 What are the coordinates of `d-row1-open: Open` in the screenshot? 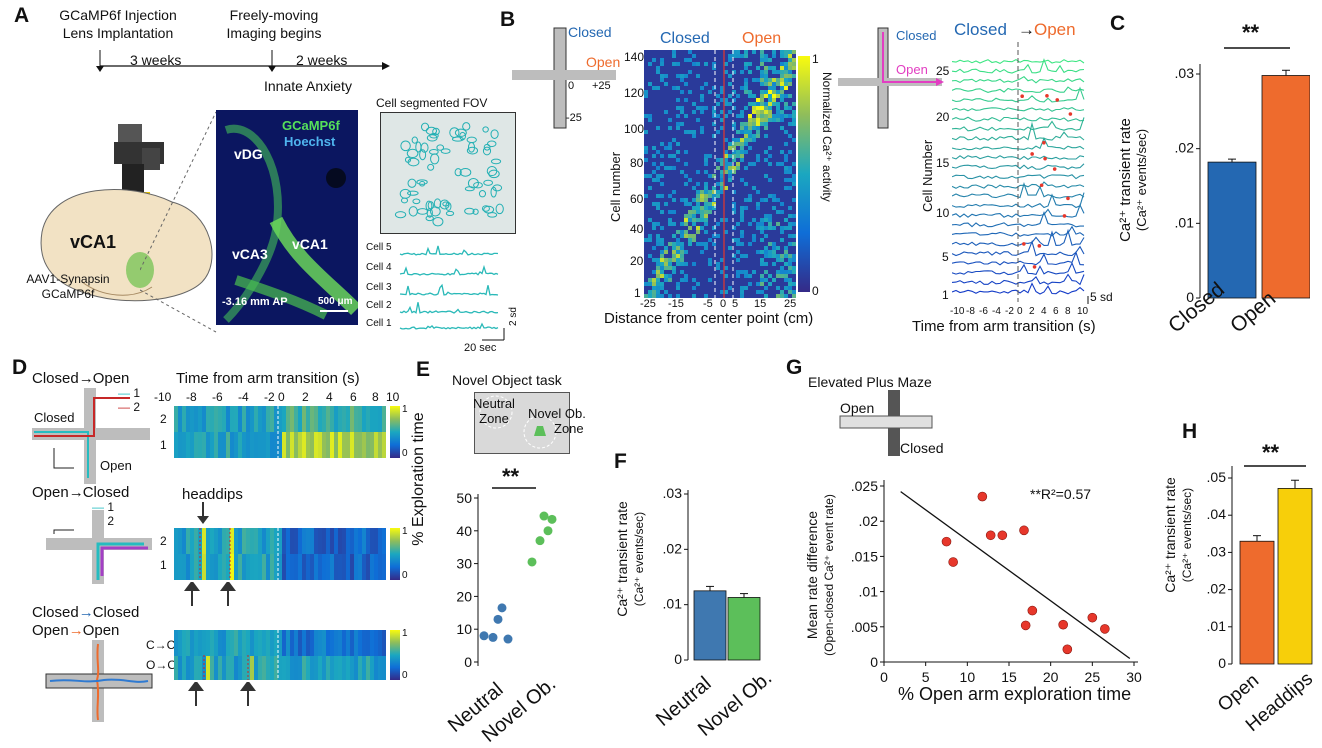 It's located at (116, 465).